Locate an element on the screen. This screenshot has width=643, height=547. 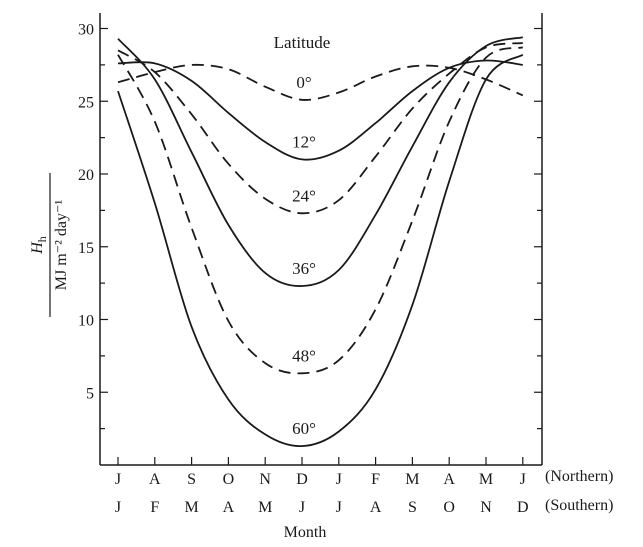
series-label-24-deg: 24° is located at coordinates (304, 195).